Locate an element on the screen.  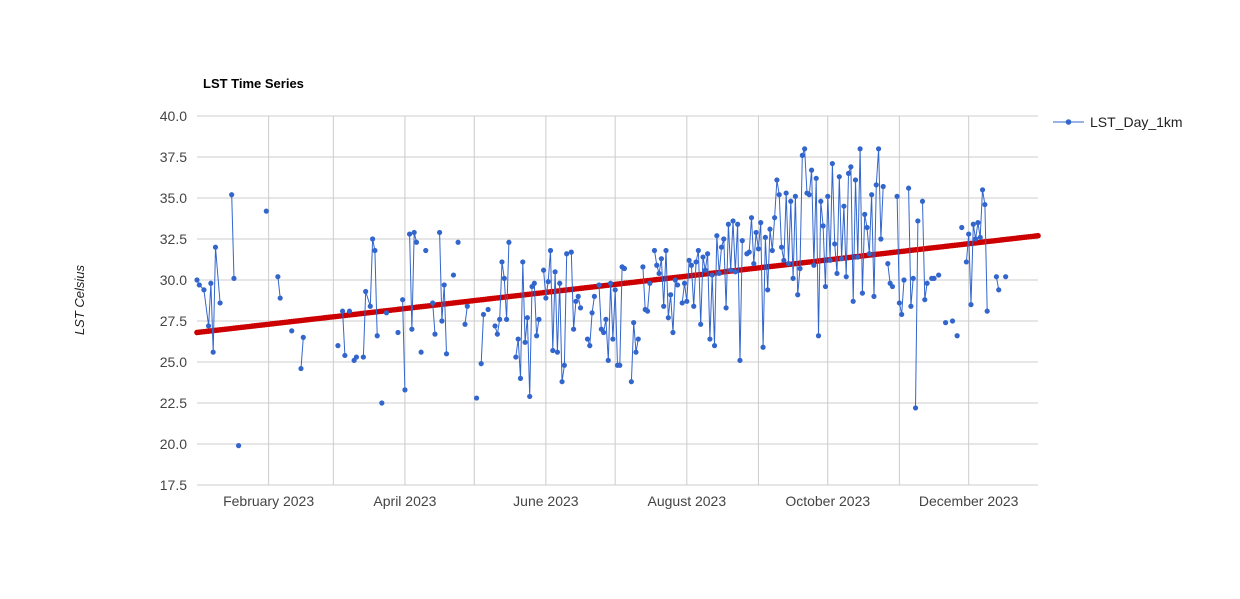
y-axis-label: LST Celsius is located at coordinates (79, 299).